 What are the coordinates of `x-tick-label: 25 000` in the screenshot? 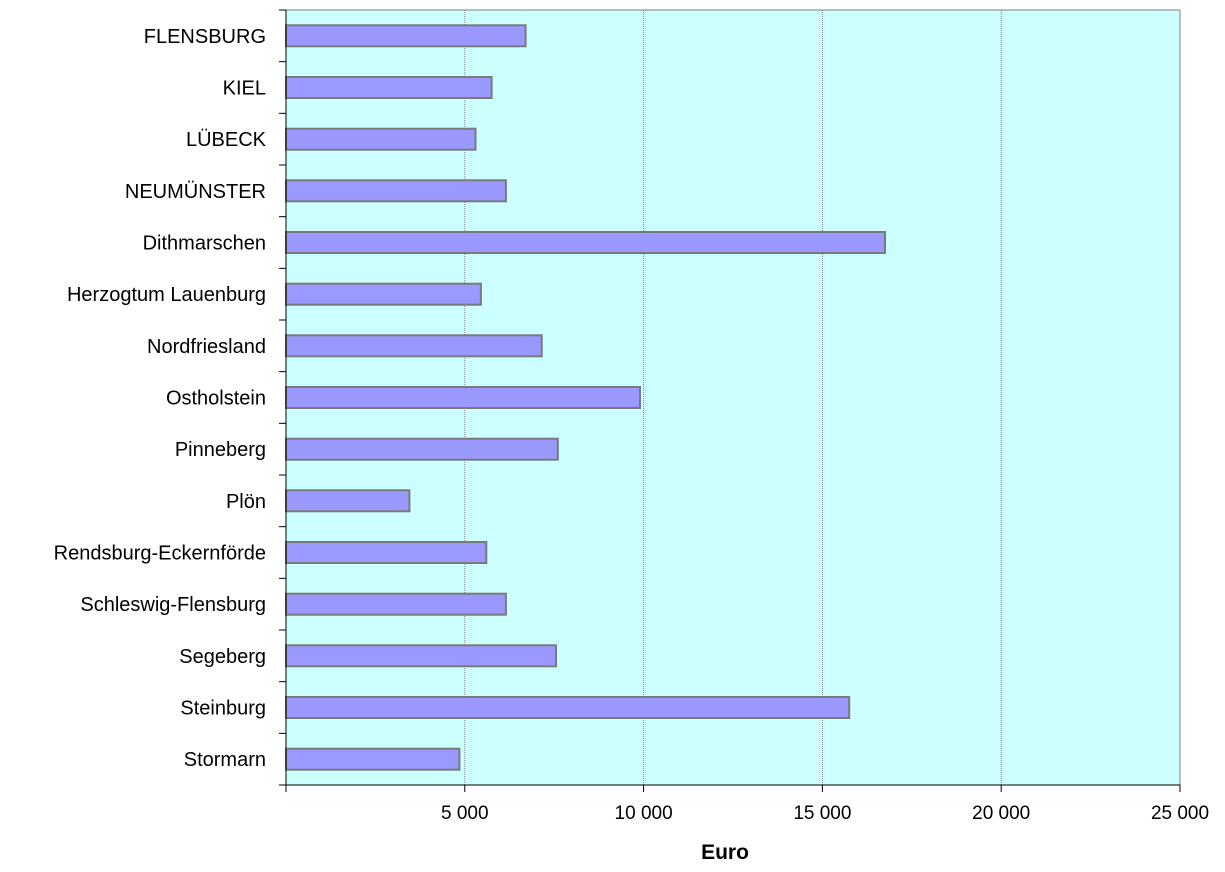 It's located at (1180, 813).